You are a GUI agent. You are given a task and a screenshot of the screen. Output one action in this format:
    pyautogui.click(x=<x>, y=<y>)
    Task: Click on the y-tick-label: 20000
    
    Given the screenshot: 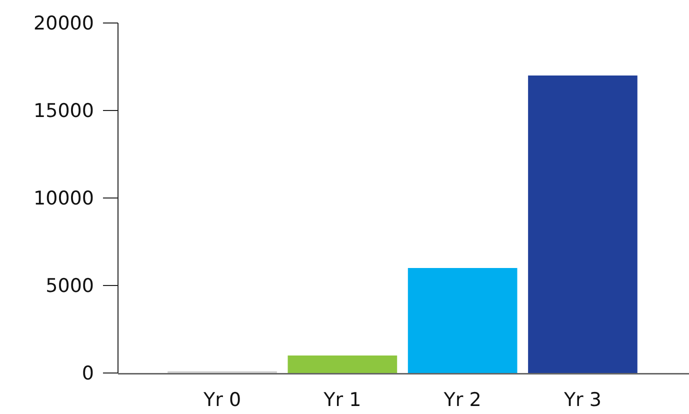 What is the action you would take?
    pyautogui.click(x=64, y=23)
    